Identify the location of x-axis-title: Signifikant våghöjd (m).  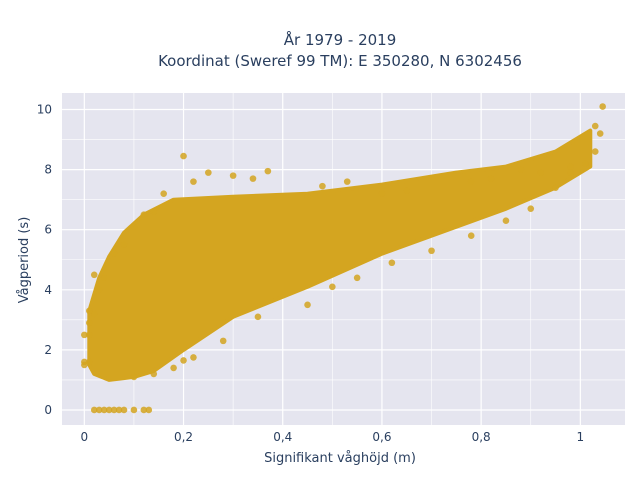
(340, 458).